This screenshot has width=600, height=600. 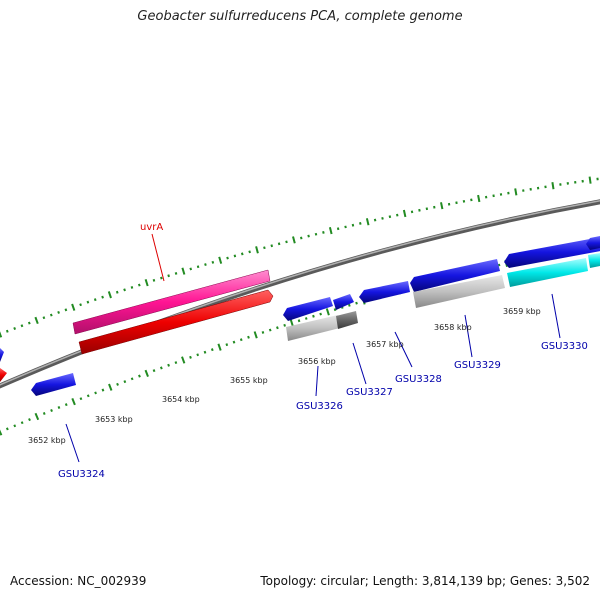 I want to click on leader-GSU3324, so click(x=72, y=443).